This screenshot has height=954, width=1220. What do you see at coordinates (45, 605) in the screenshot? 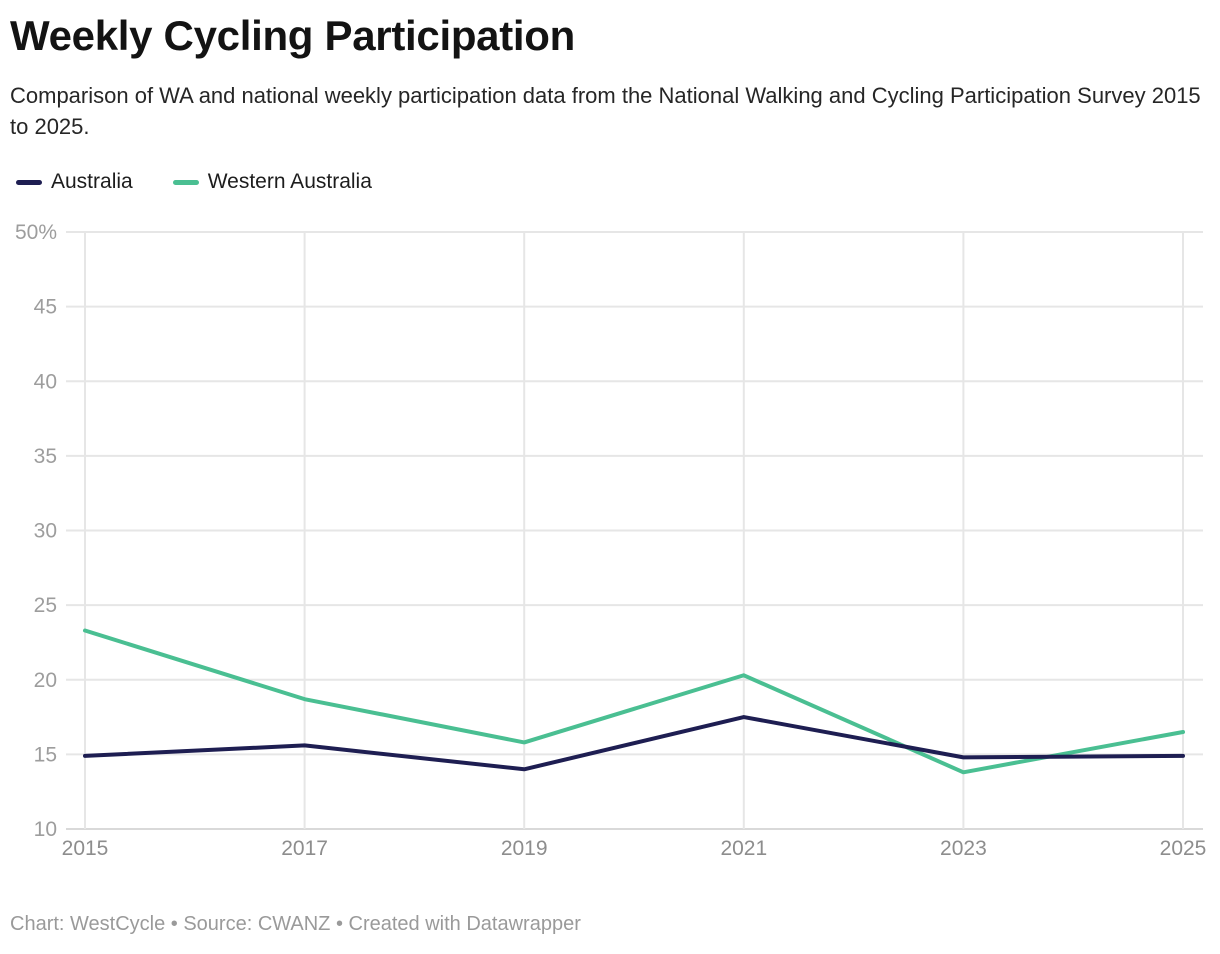
I see `y-axis-tick-label: 25` at bounding box center [45, 605].